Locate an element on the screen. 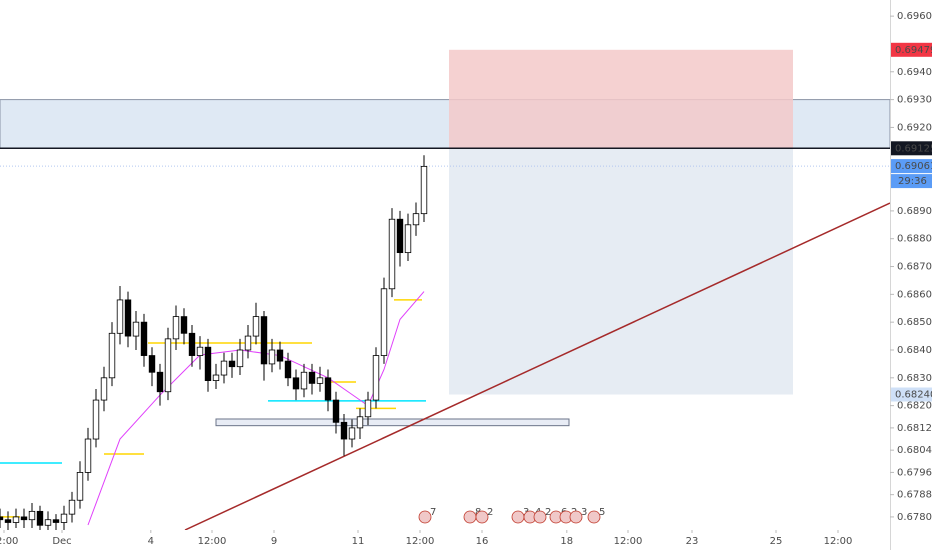 This screenshot has height=550, width=932. position-stop is located at coordinates (621, 99).